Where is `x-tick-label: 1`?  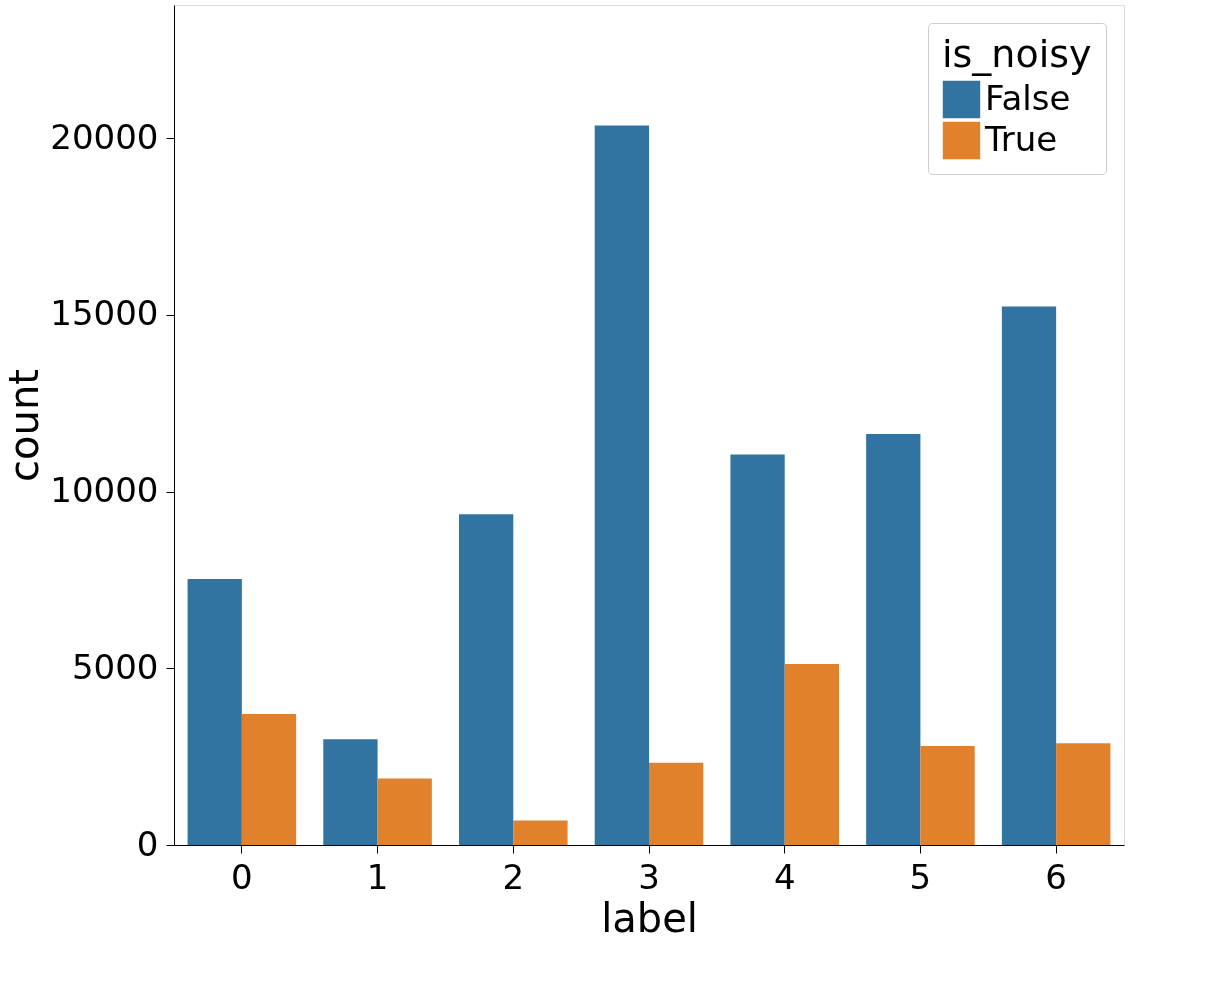 x-tick-label: 1 is located at coordinates (377, 876).